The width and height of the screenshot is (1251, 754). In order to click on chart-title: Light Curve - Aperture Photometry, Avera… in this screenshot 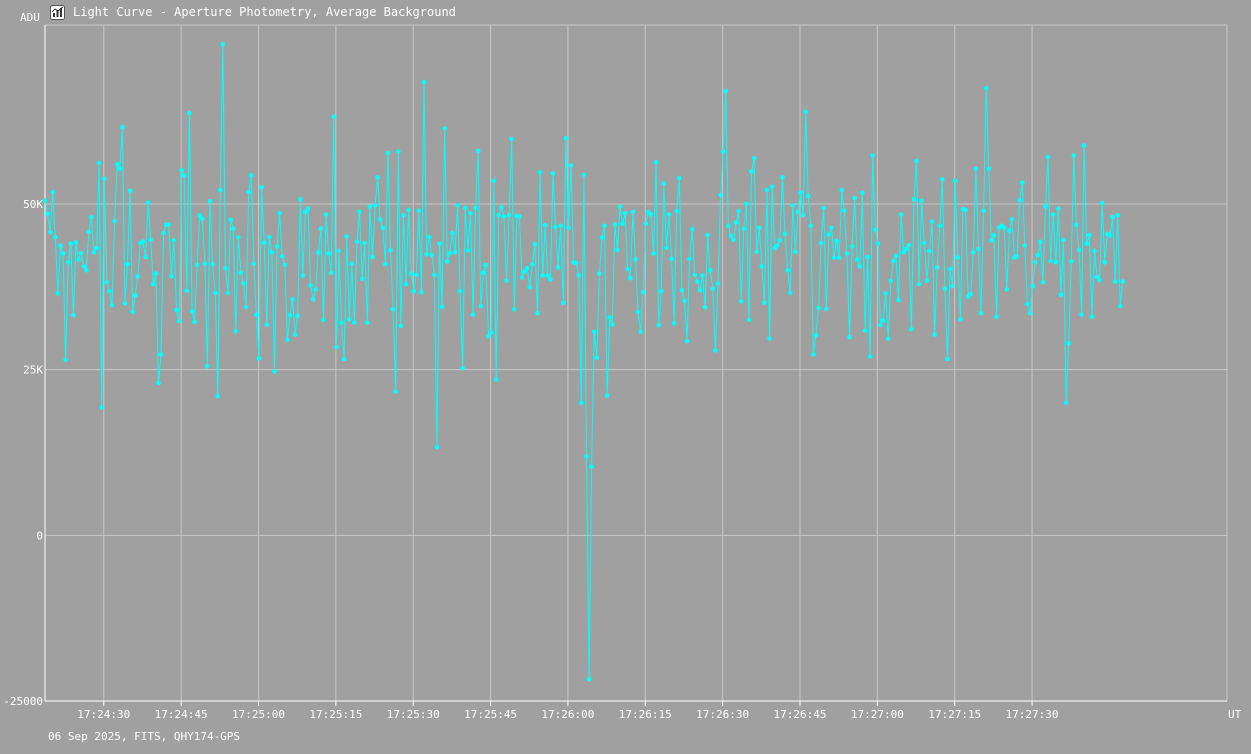, I will do `click(264, 12)`.